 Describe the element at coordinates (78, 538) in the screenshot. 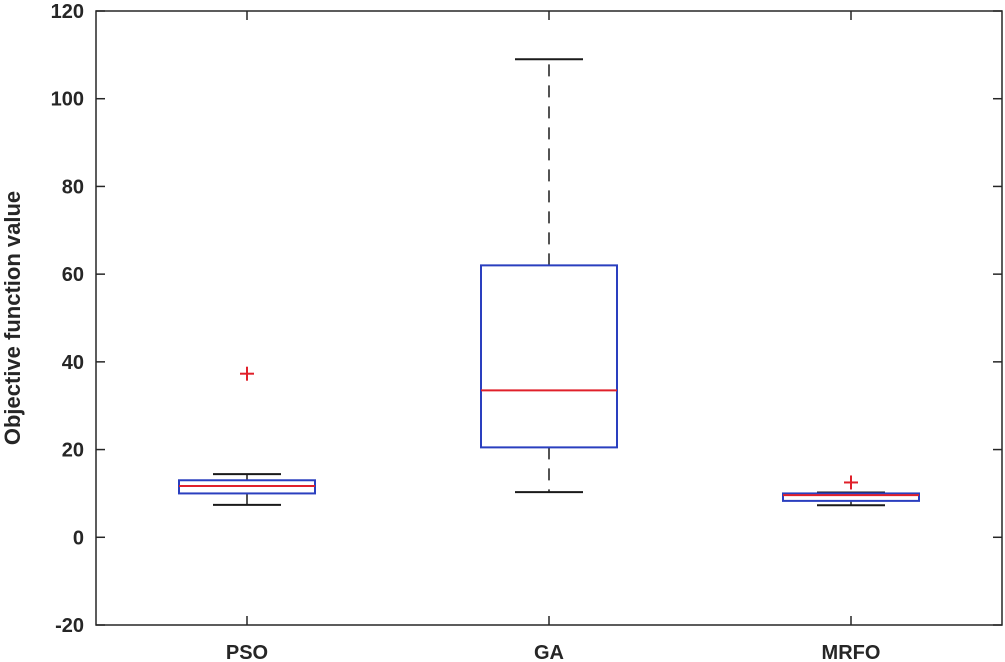

I see `y-tick-label: 0` at that location.